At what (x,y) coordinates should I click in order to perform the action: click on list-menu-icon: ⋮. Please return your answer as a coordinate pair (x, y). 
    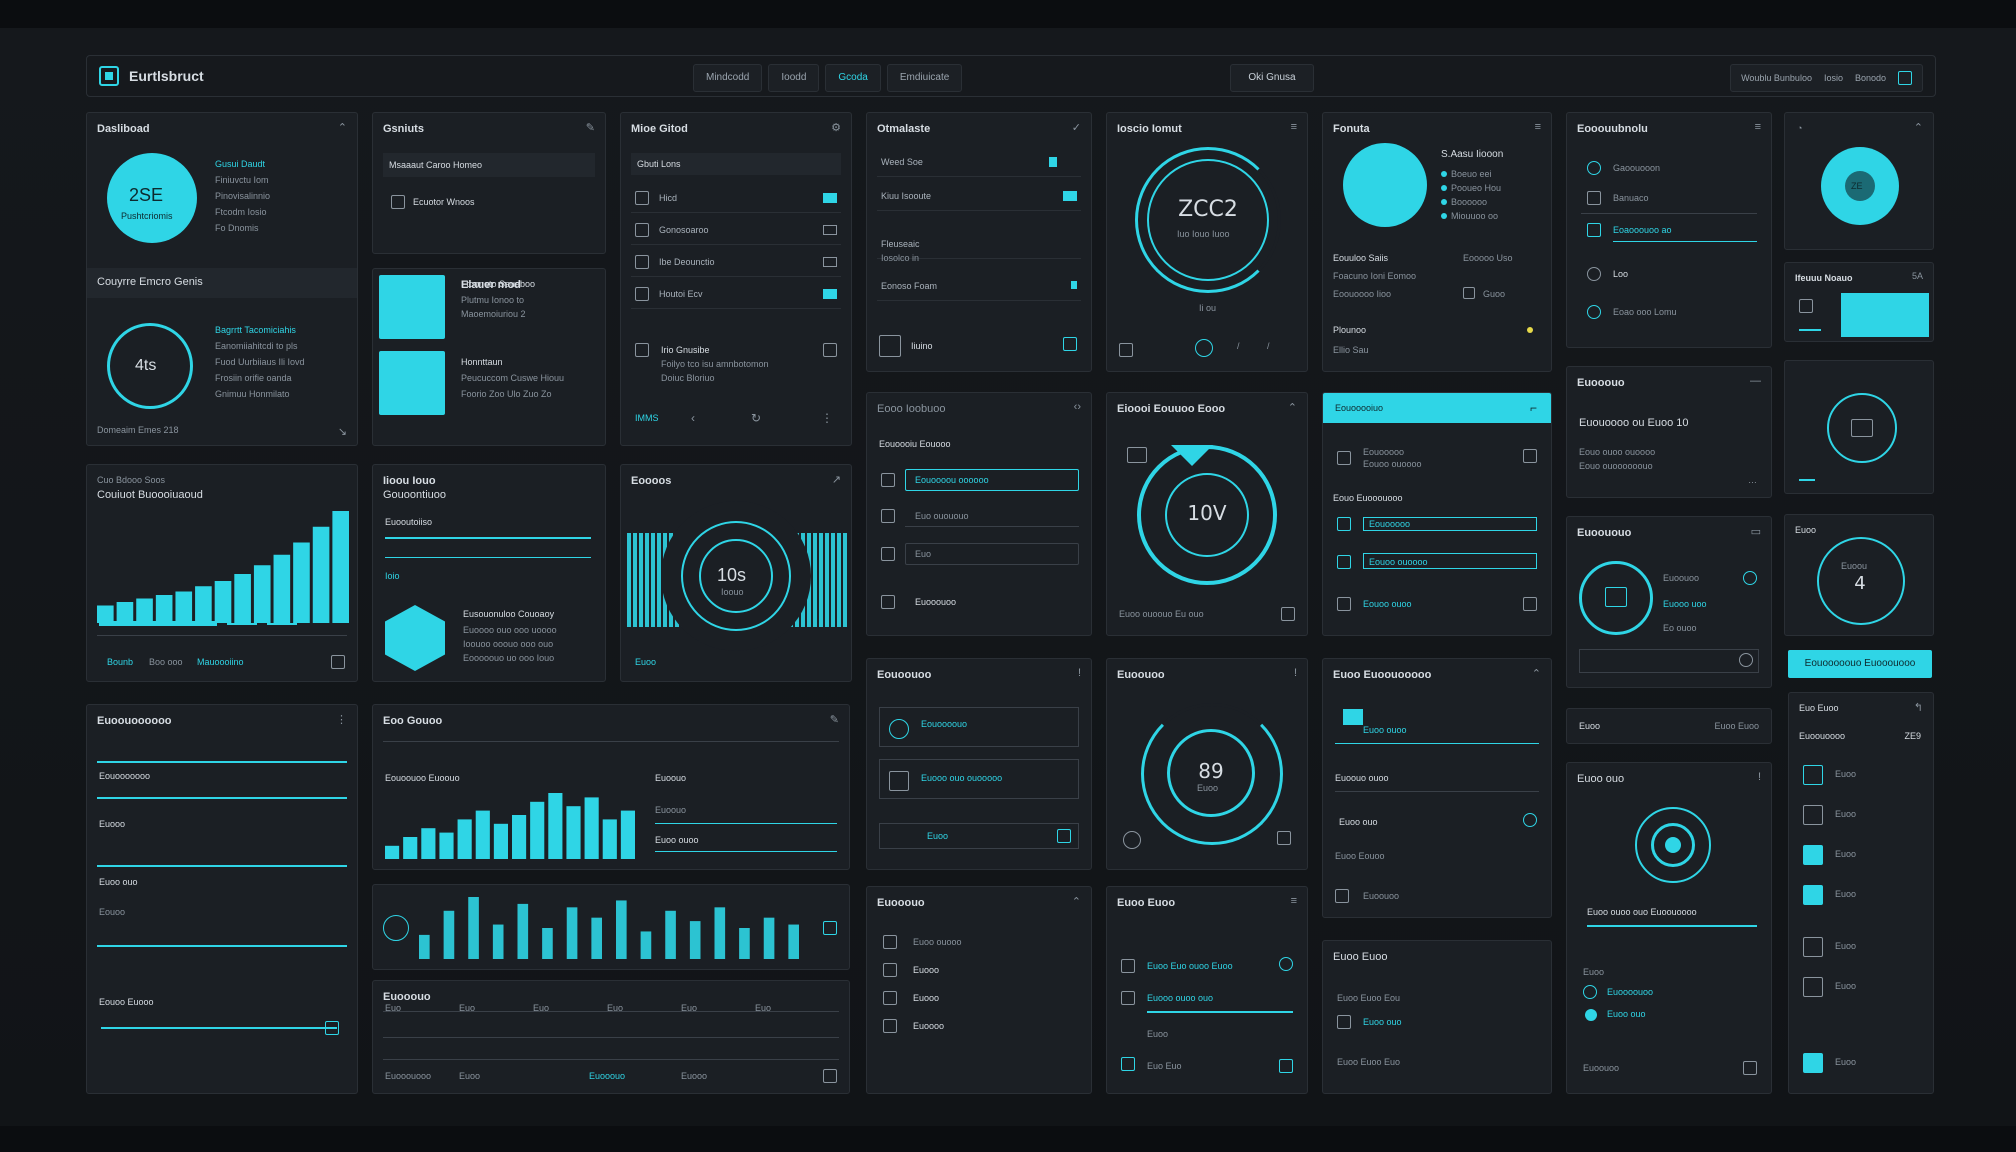
    Looking at the image, I should click on (341, 720).